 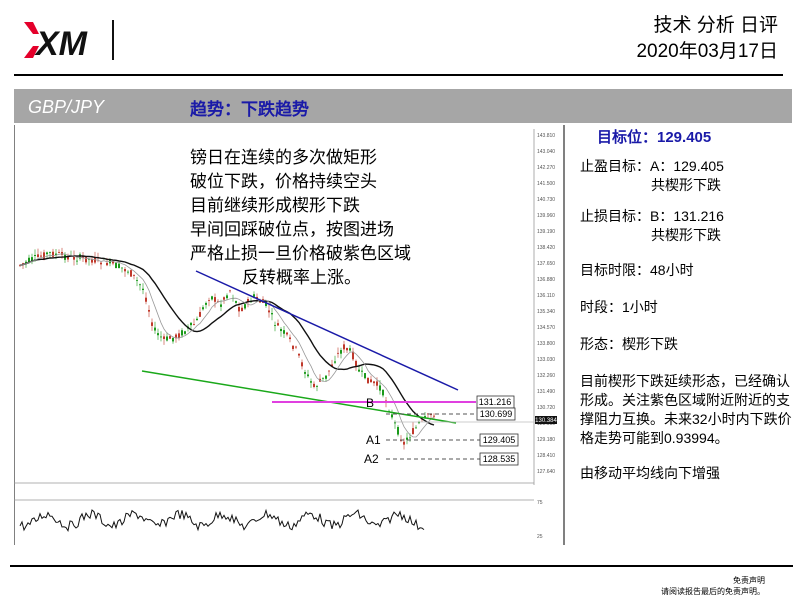 I want to click on axis-tick: 127.640, so click(x=546, y=472).